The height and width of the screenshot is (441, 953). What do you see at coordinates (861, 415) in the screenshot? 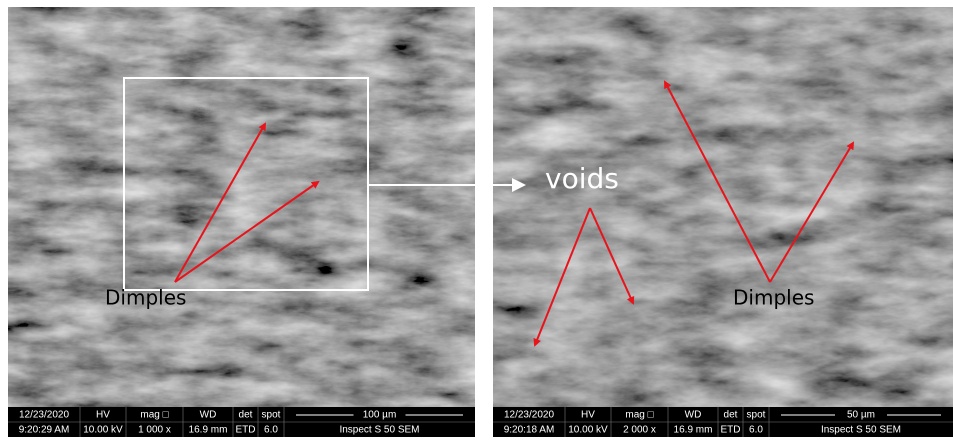
I see `info-text: 50 µm` at bounding box center [861, 415].